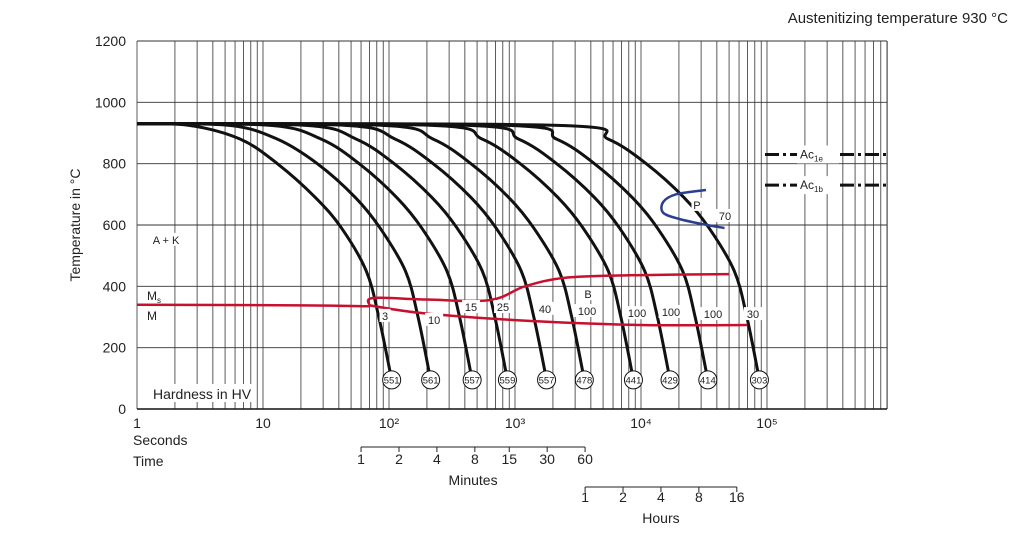 The image size is (1024, 535). What do you see at coordinates (766, 423) in the screenshot?
I see `x-tick-label: 10⁵` at bounding box center [766, 423].